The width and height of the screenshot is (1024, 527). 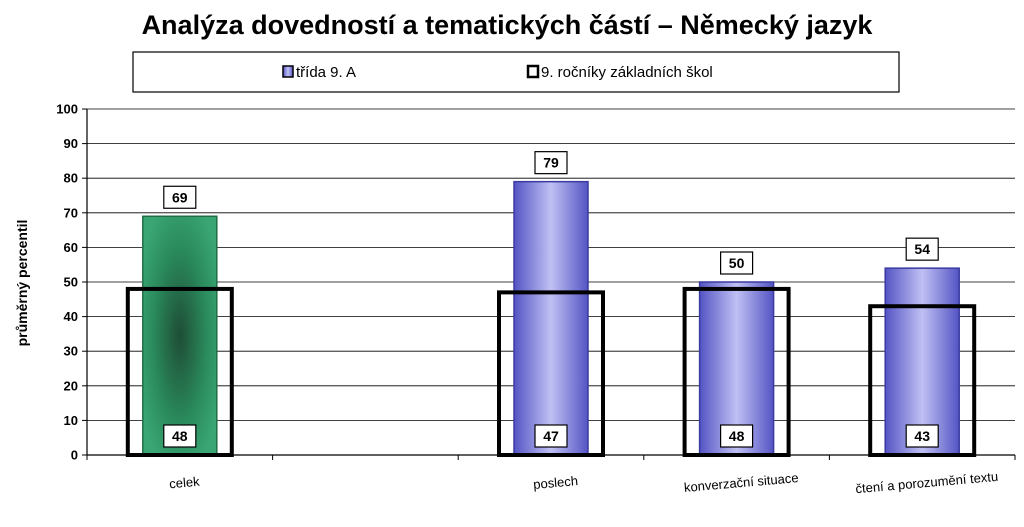 What do you see at coordinates (22, 283) in the screenshot?
I see `y-axis-label: průměrný percentil` at bounding box center [22, 283].